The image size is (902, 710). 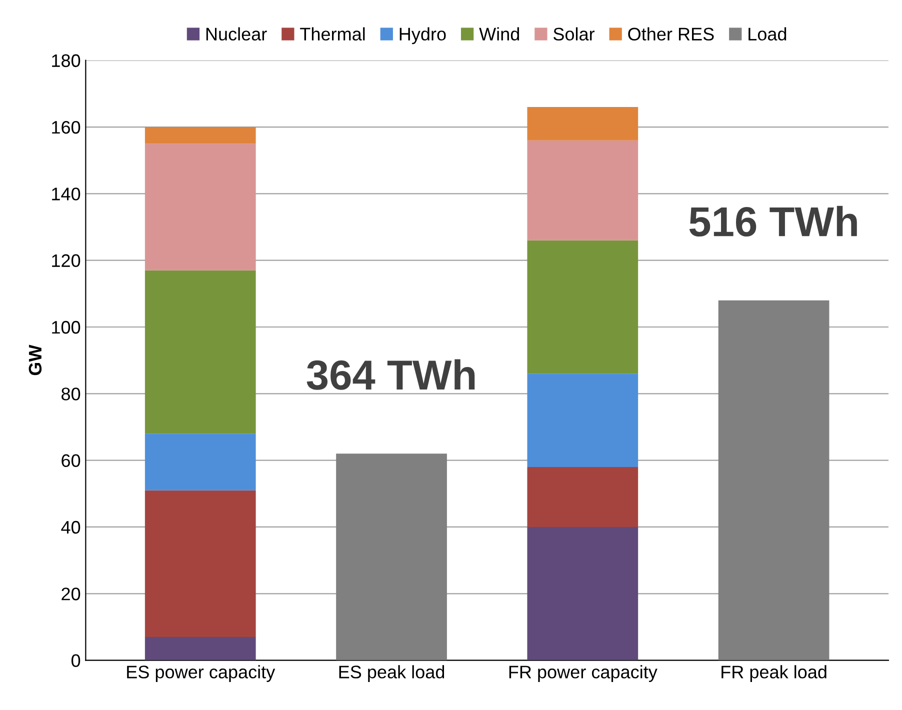 What do you see at coordinates (70, 527) in the screenshot?
I see `y-tick-label: 40` at bounding box center [70, 527].